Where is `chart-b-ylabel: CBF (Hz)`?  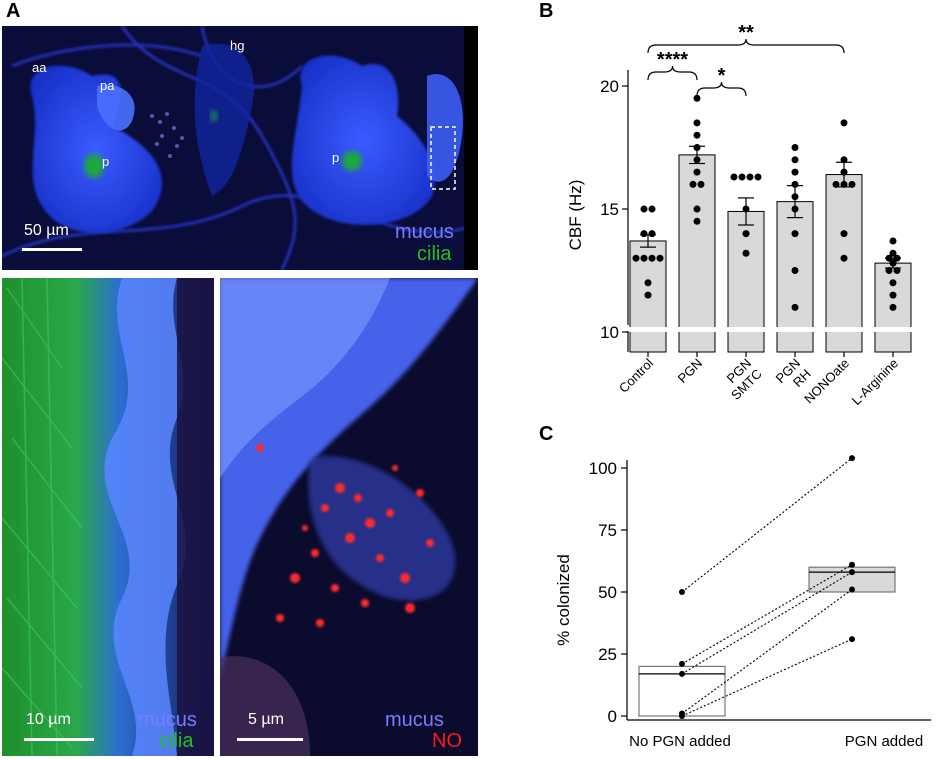 chart-b-ylabel: CBF (Hz) is located at coordinates (575, 215).